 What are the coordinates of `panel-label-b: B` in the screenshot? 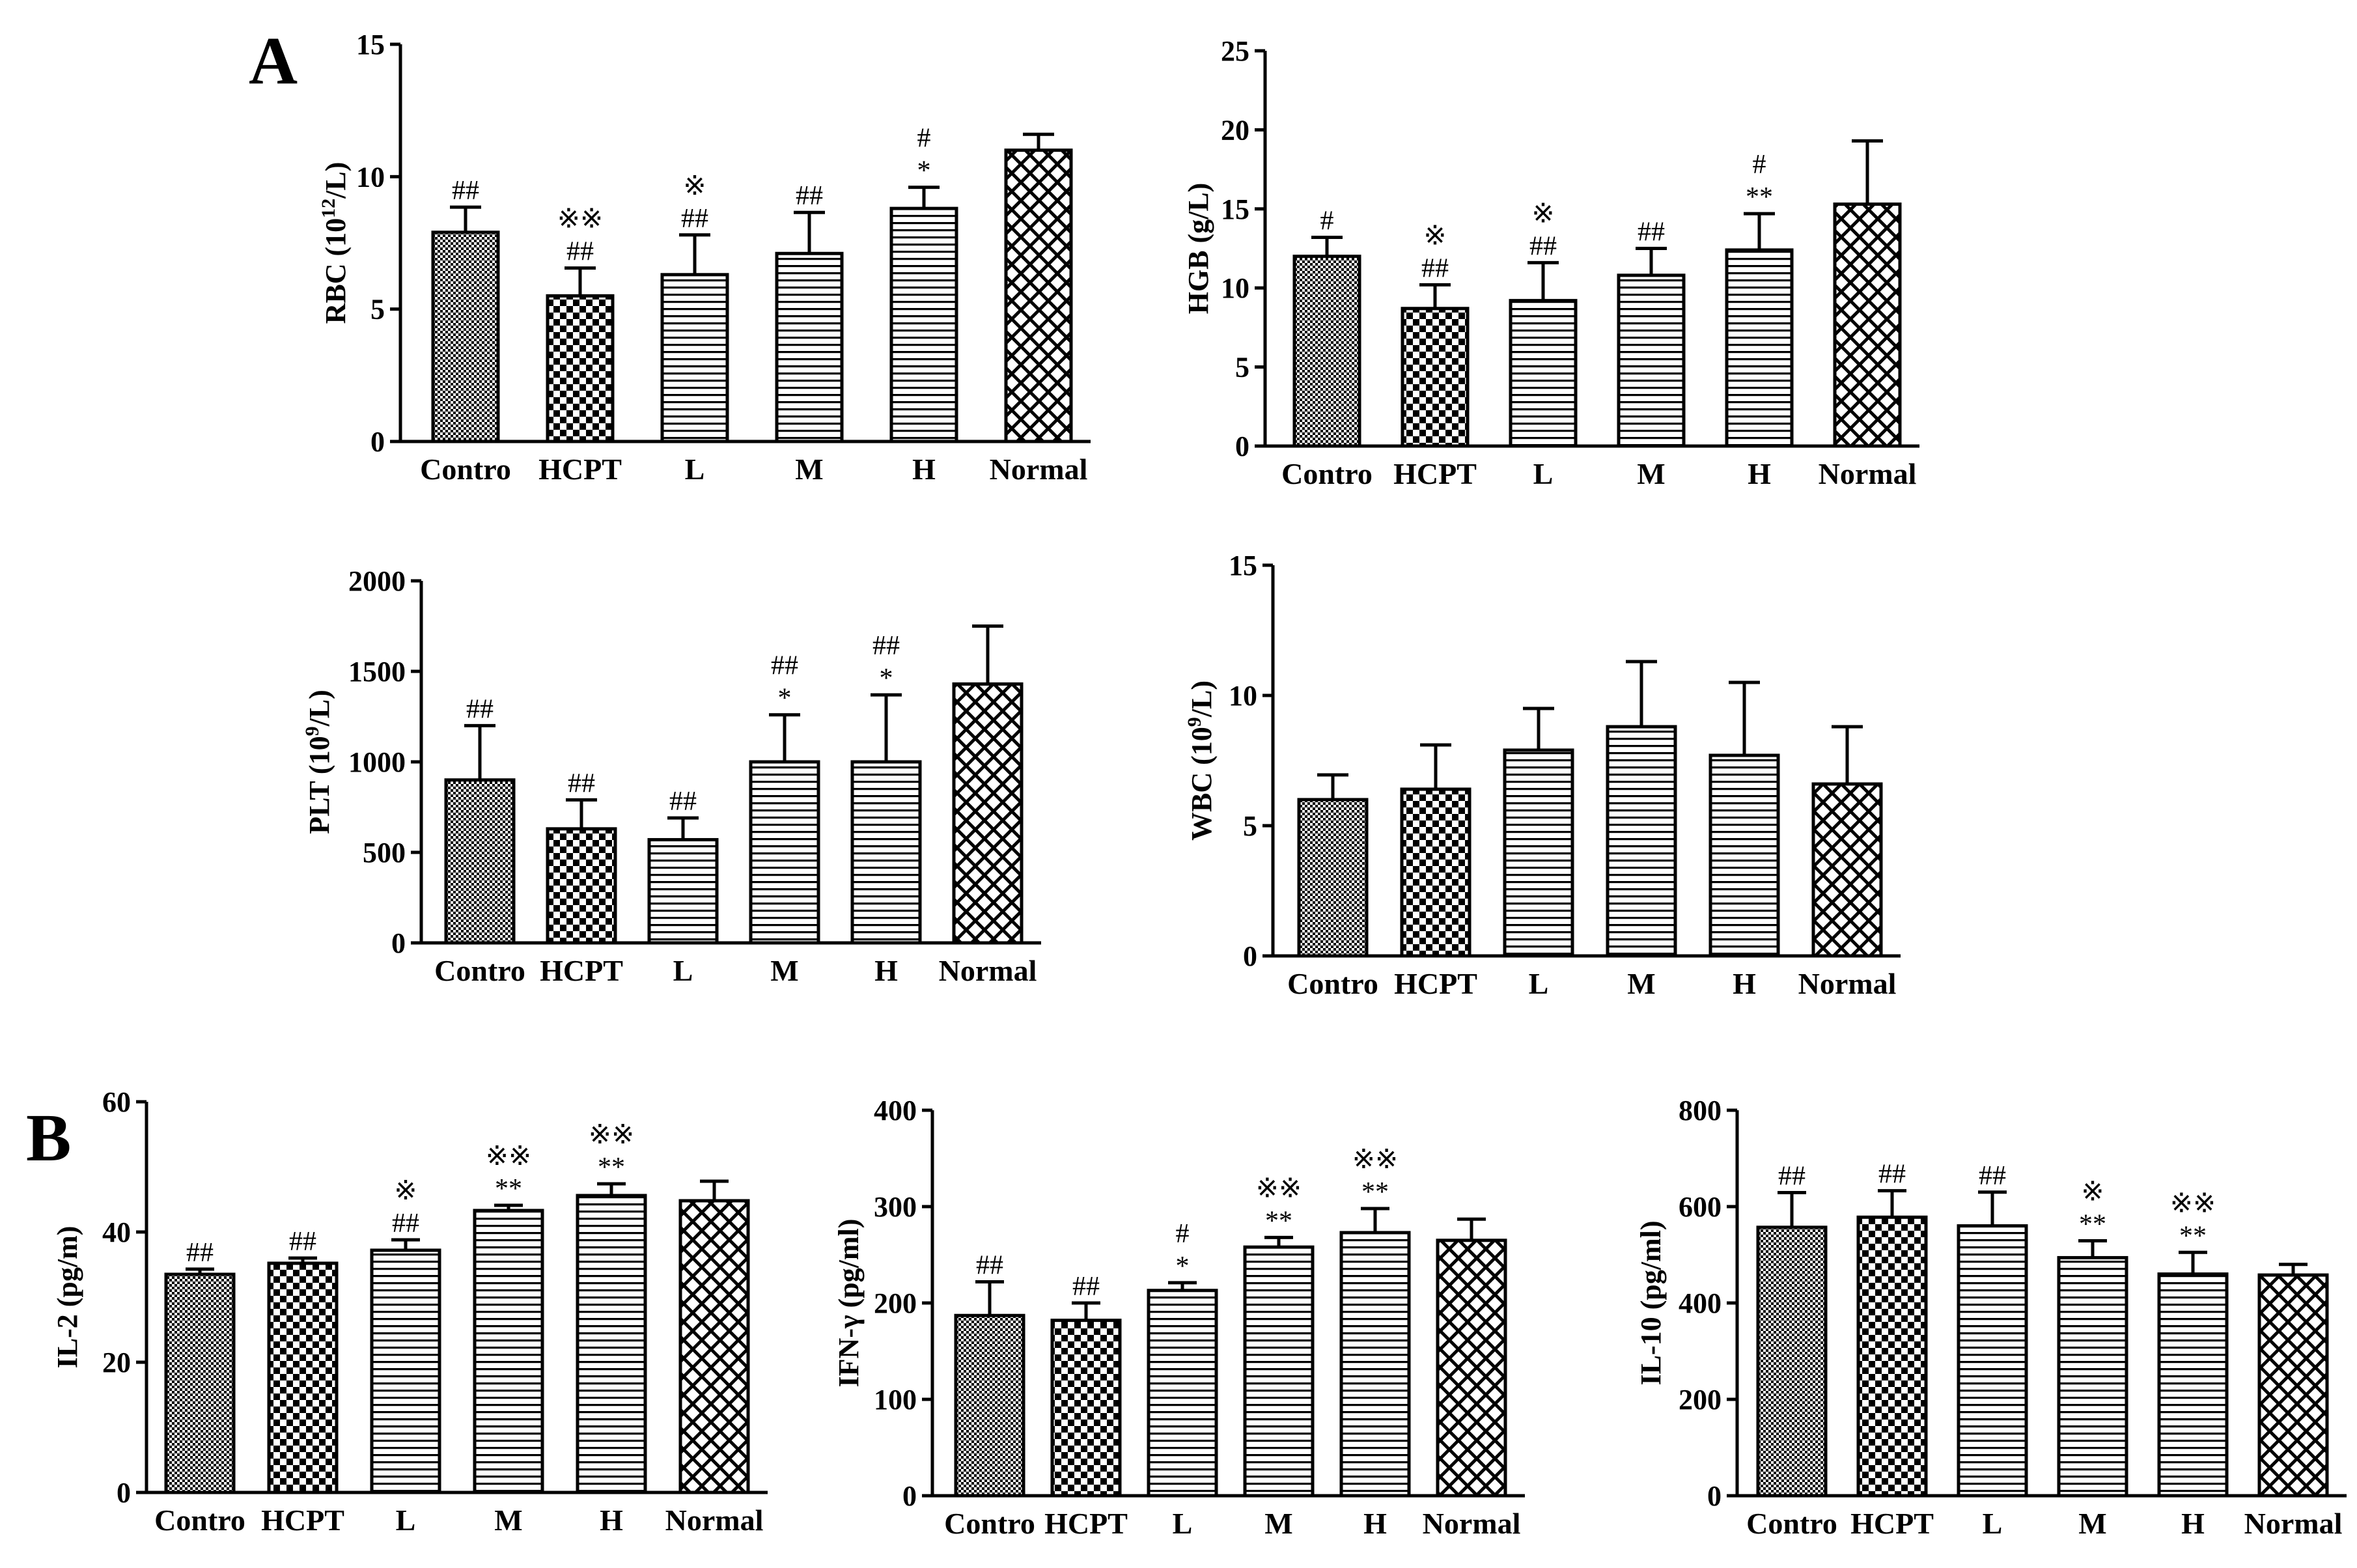 It's located at (49, 1137).